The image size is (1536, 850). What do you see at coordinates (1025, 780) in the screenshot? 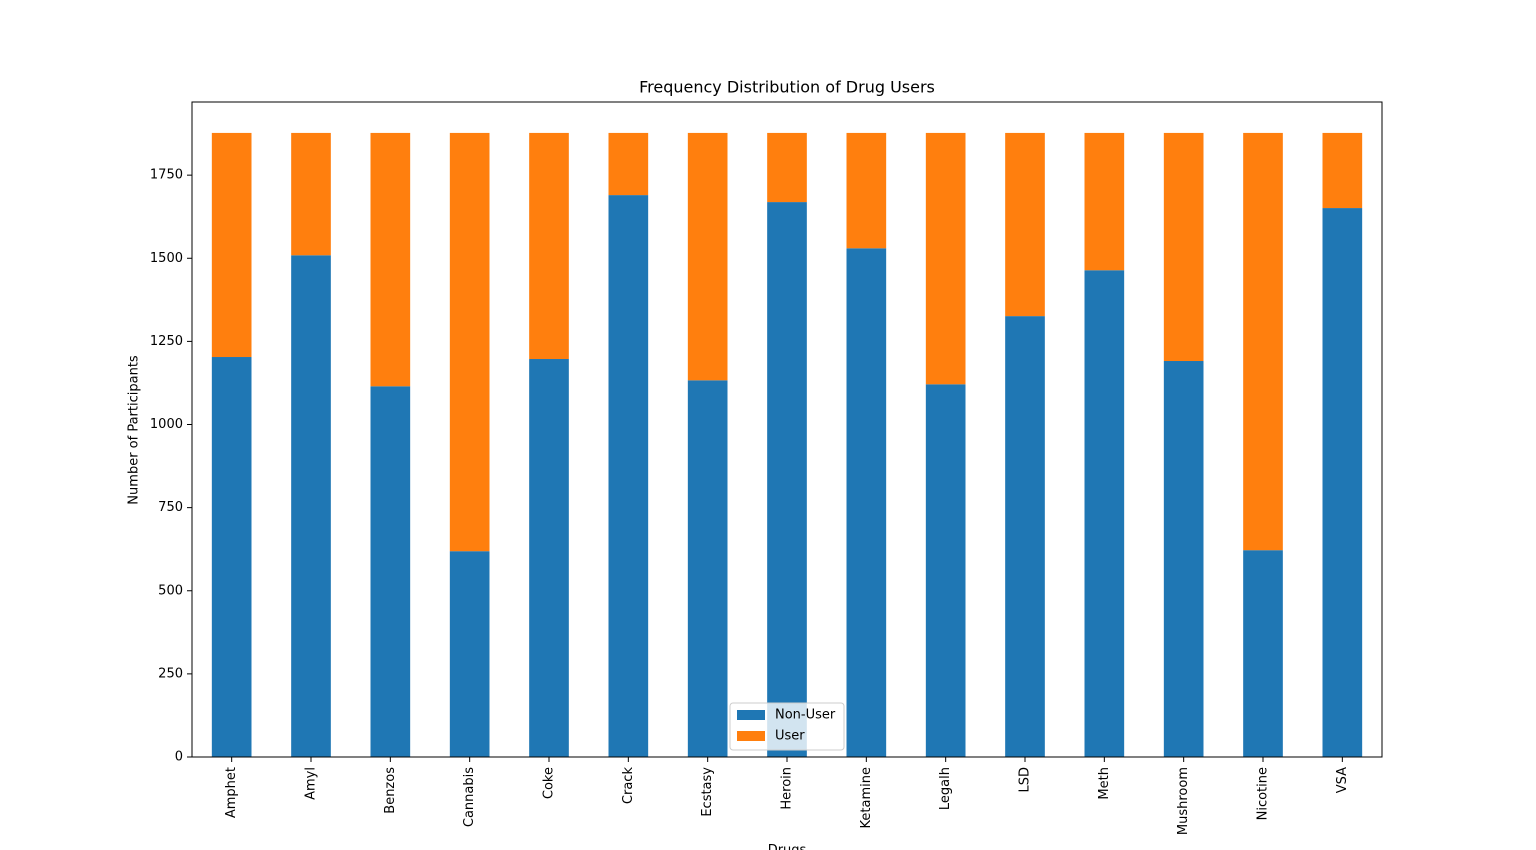
I see `x-tick-label: LSD` at bounding box center [1025, 780].